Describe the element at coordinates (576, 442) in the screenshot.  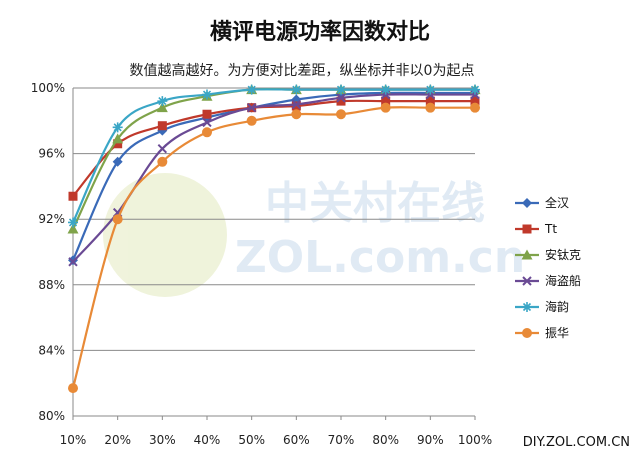
I see `footer-label: DIY.ZOL.COM.CN` at that location.